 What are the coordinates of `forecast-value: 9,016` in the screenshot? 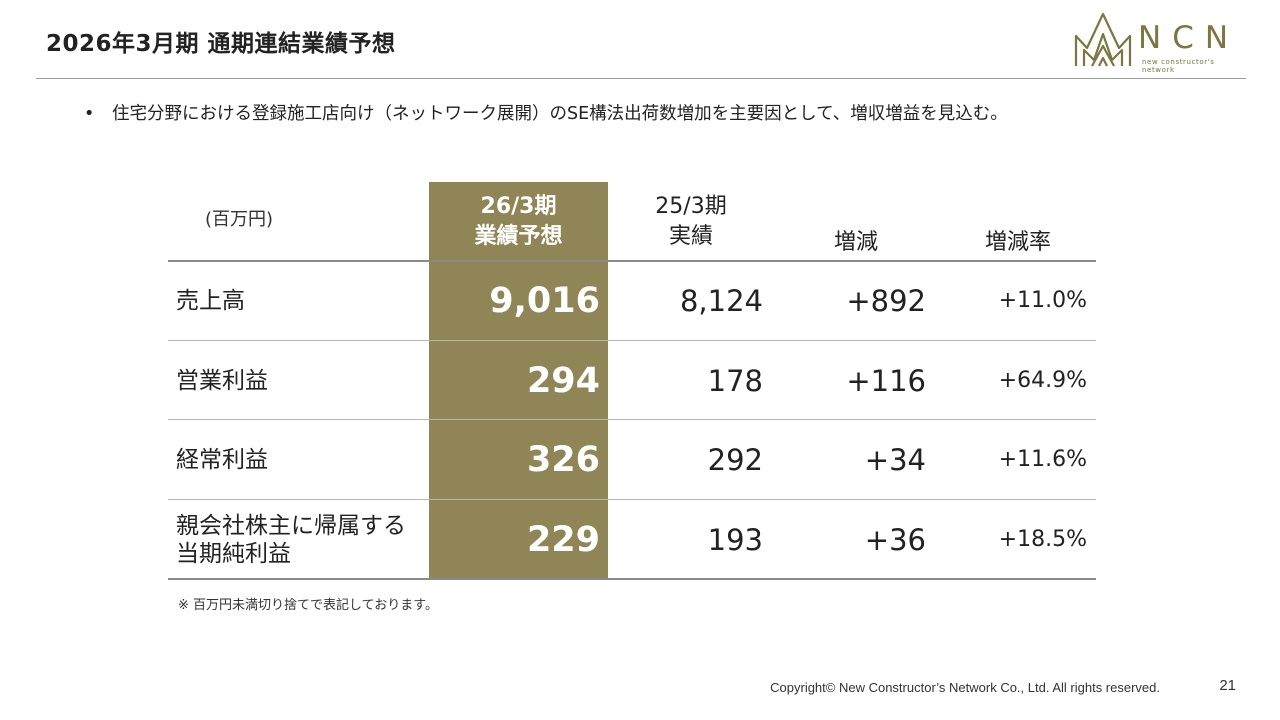 It's located at (544, 300).